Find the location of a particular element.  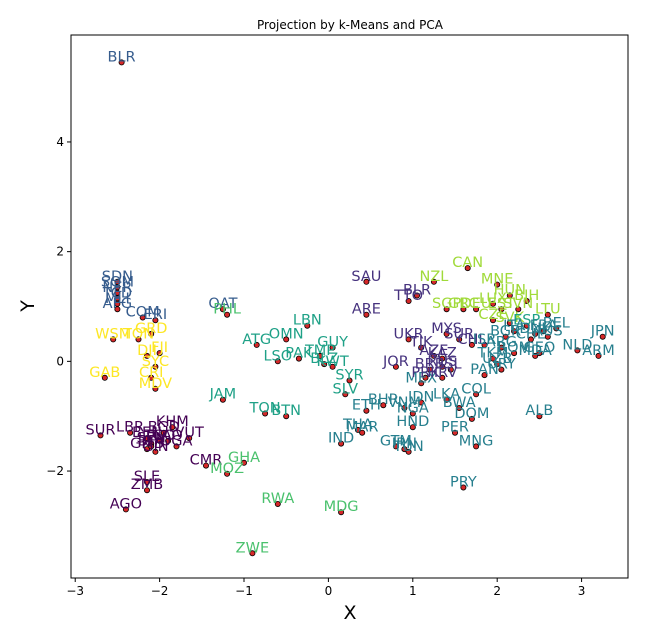

point-label: DNK is located at coordinates (535, 329).